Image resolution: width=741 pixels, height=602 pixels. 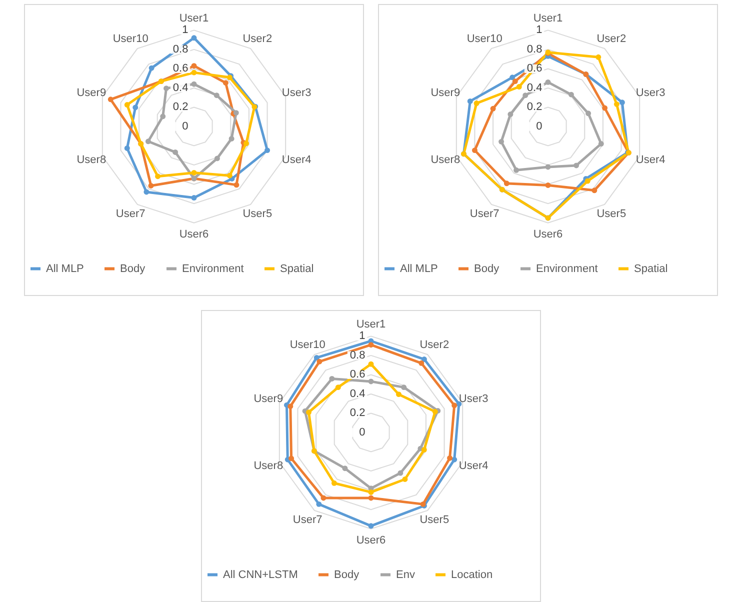 I want to click on legend-label: Env, so click(x=405, y=574).